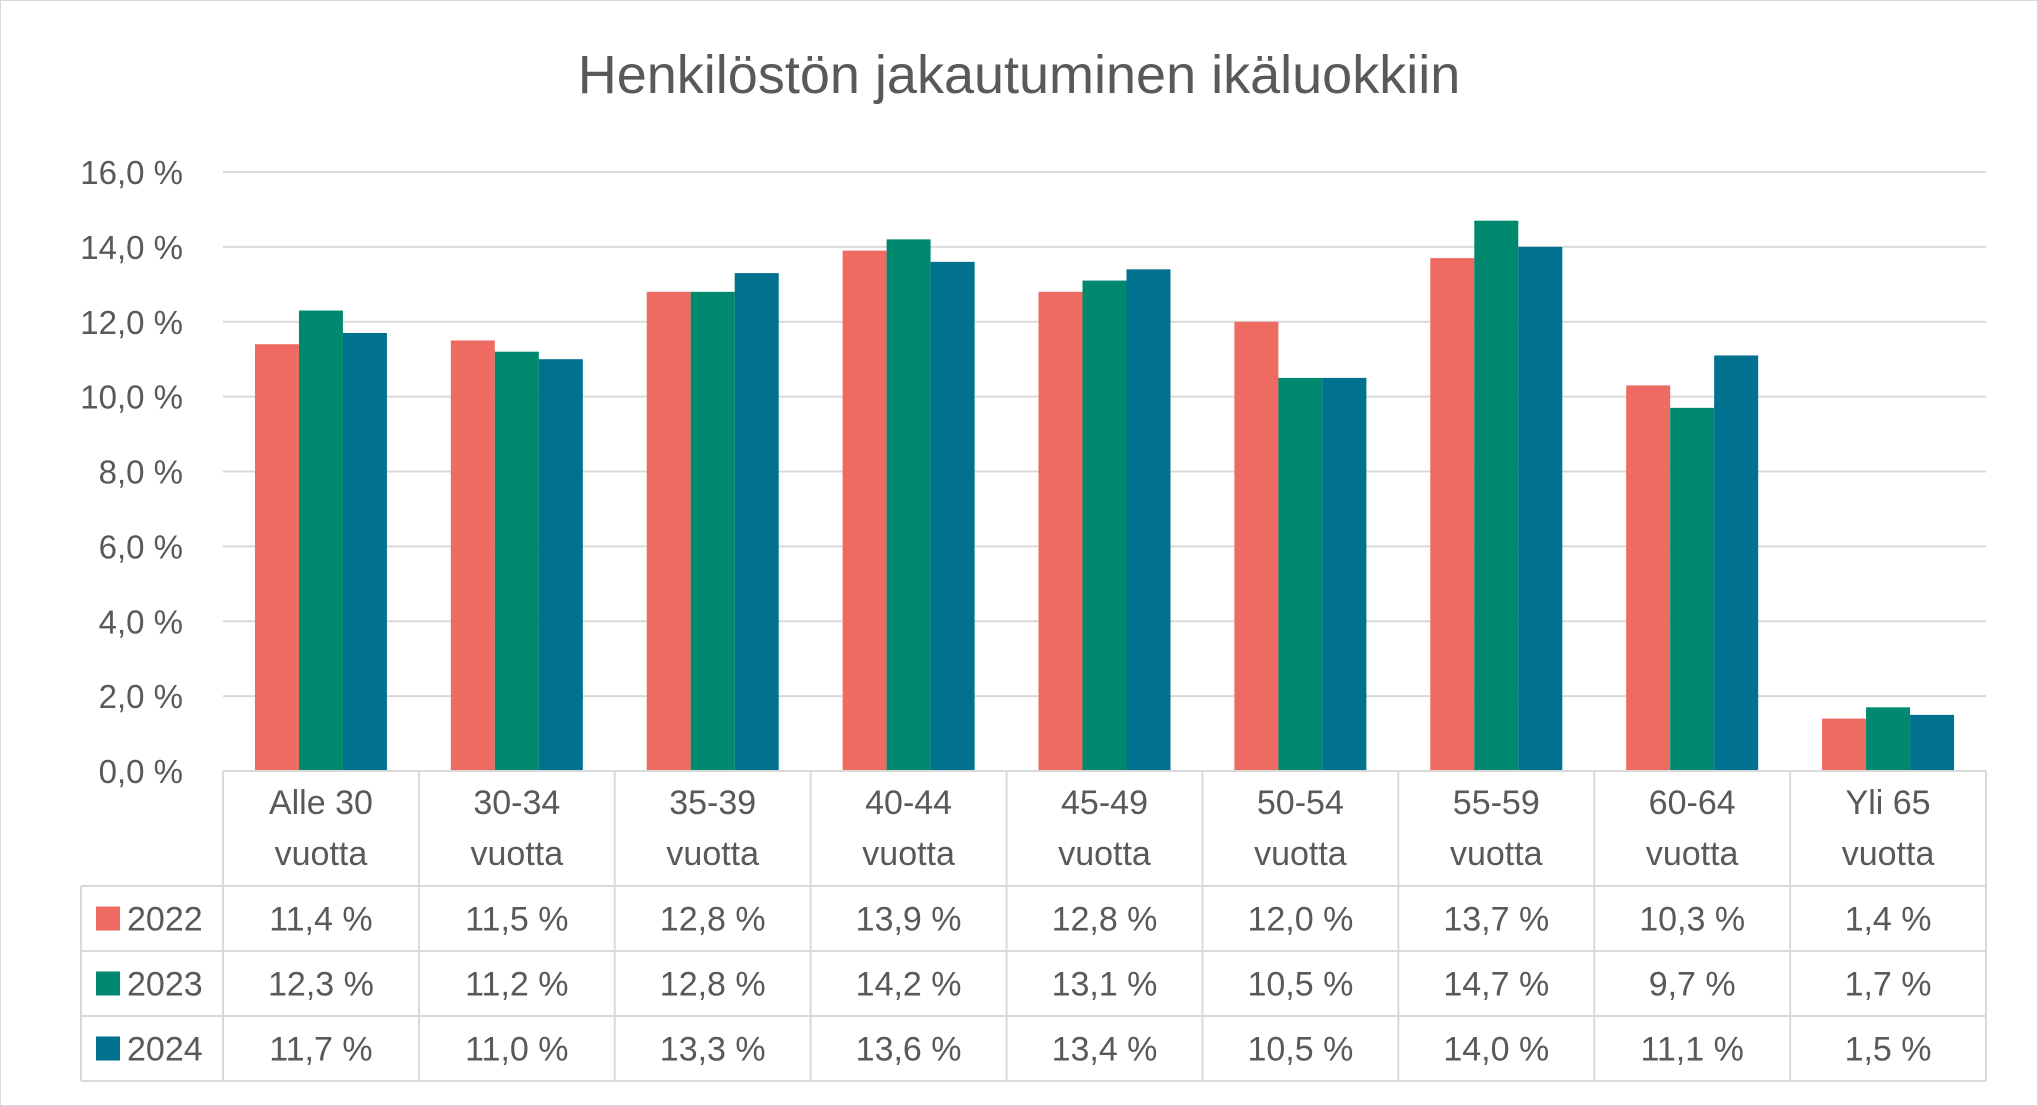  What do you see at coordinates (713, 1050) in the screenshot?
I see `data-label: 13,3 %` at bounding box center [713, 1050].